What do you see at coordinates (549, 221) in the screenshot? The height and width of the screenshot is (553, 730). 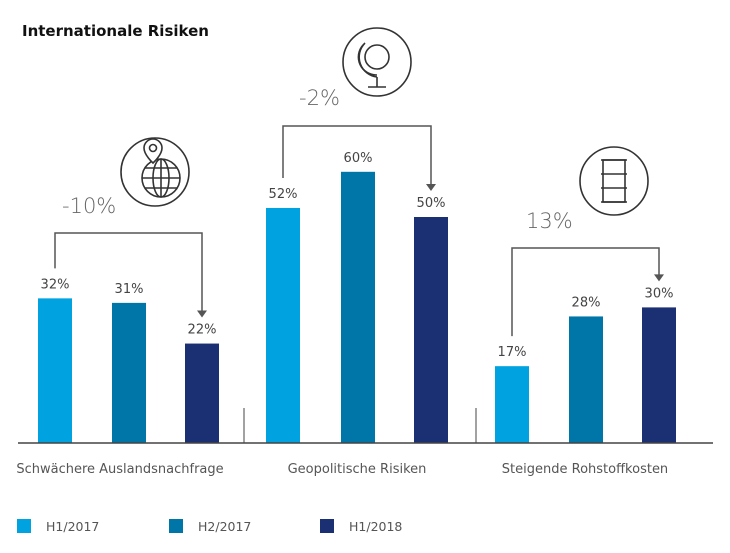 I see `change-label: 13%` at bounding box center [549, 221].